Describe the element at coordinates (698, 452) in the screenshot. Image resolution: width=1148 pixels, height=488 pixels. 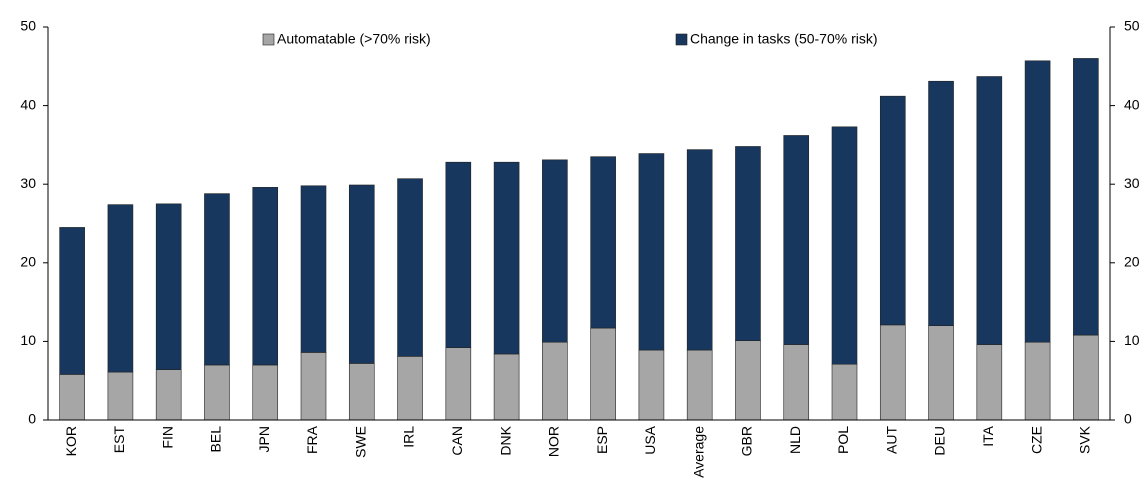
I see `x-tick-label: Average` at that location.